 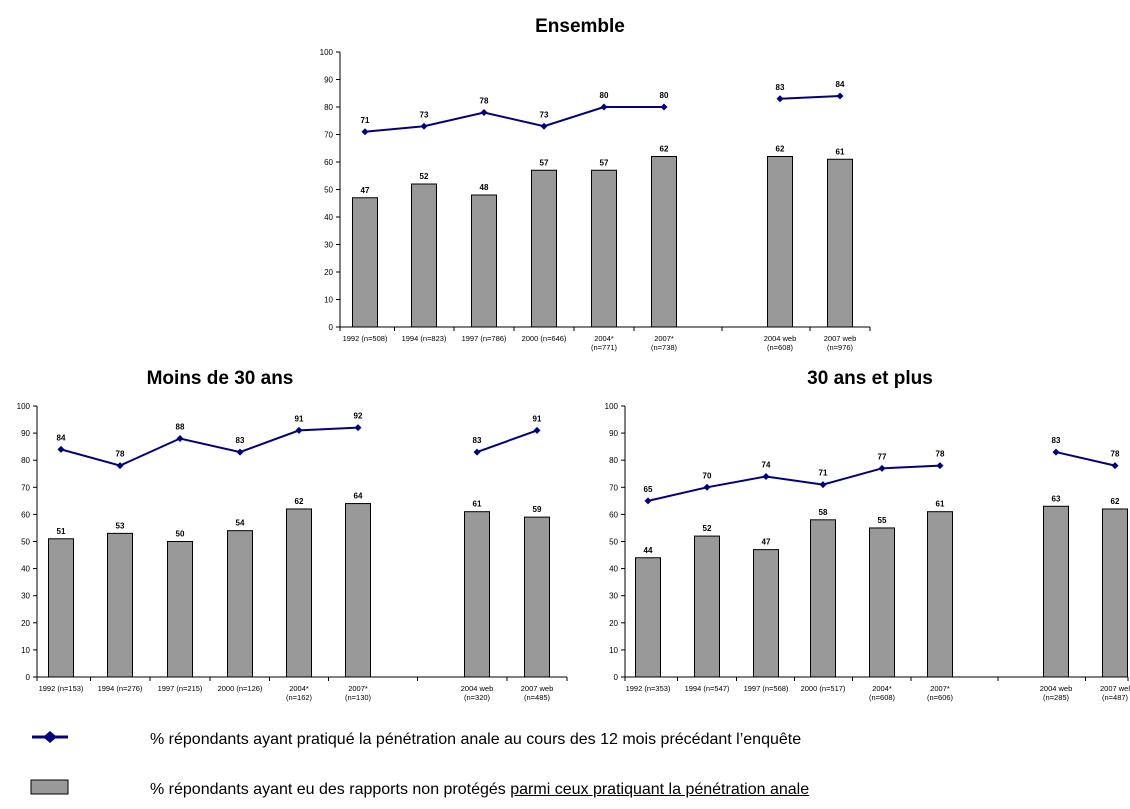 I want to click on bar-label-30-plus: 44, so click(x=648, y=550).